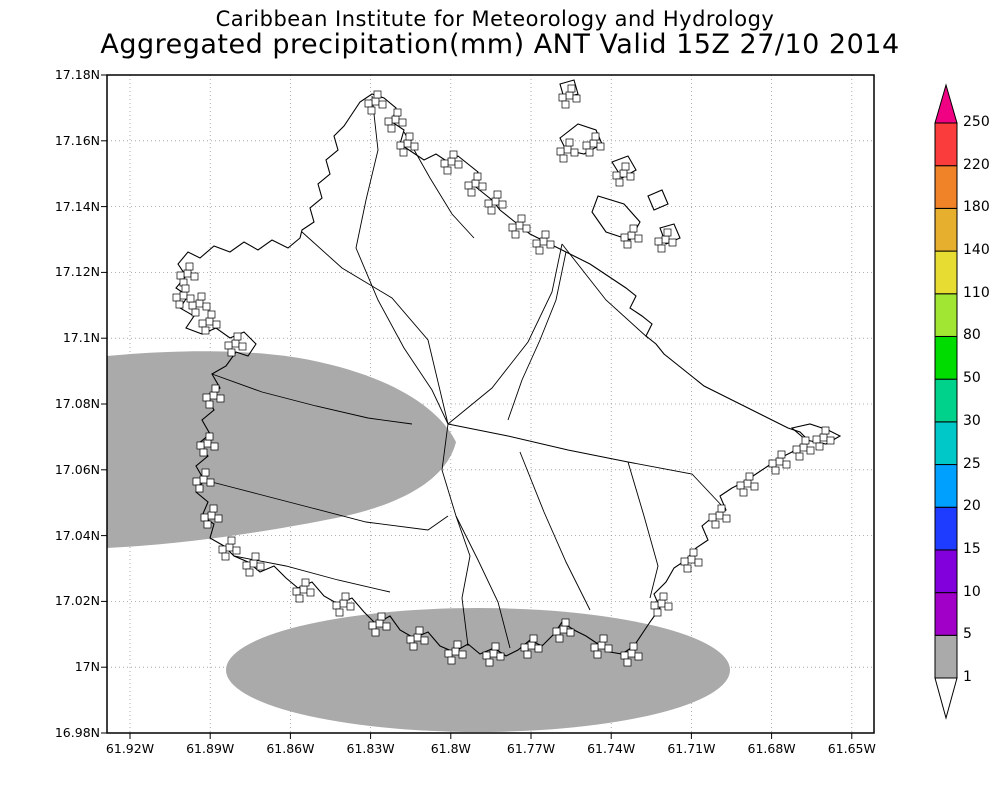 Image resolution: width=1000 pixels, height=800 pixels. Describe the element at coordinates (616, 218) in the screenshot. I see `offshore-islet-outline` at that location.